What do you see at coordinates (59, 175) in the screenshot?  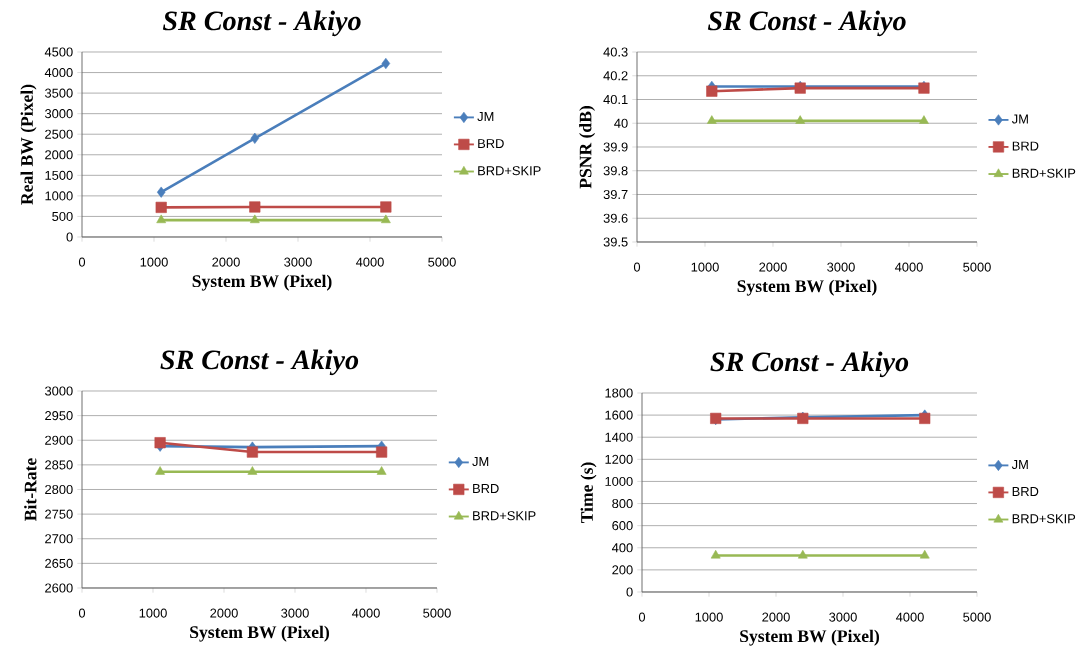 I see `y-tick-label: 1500` at bounding box center [59, 175].